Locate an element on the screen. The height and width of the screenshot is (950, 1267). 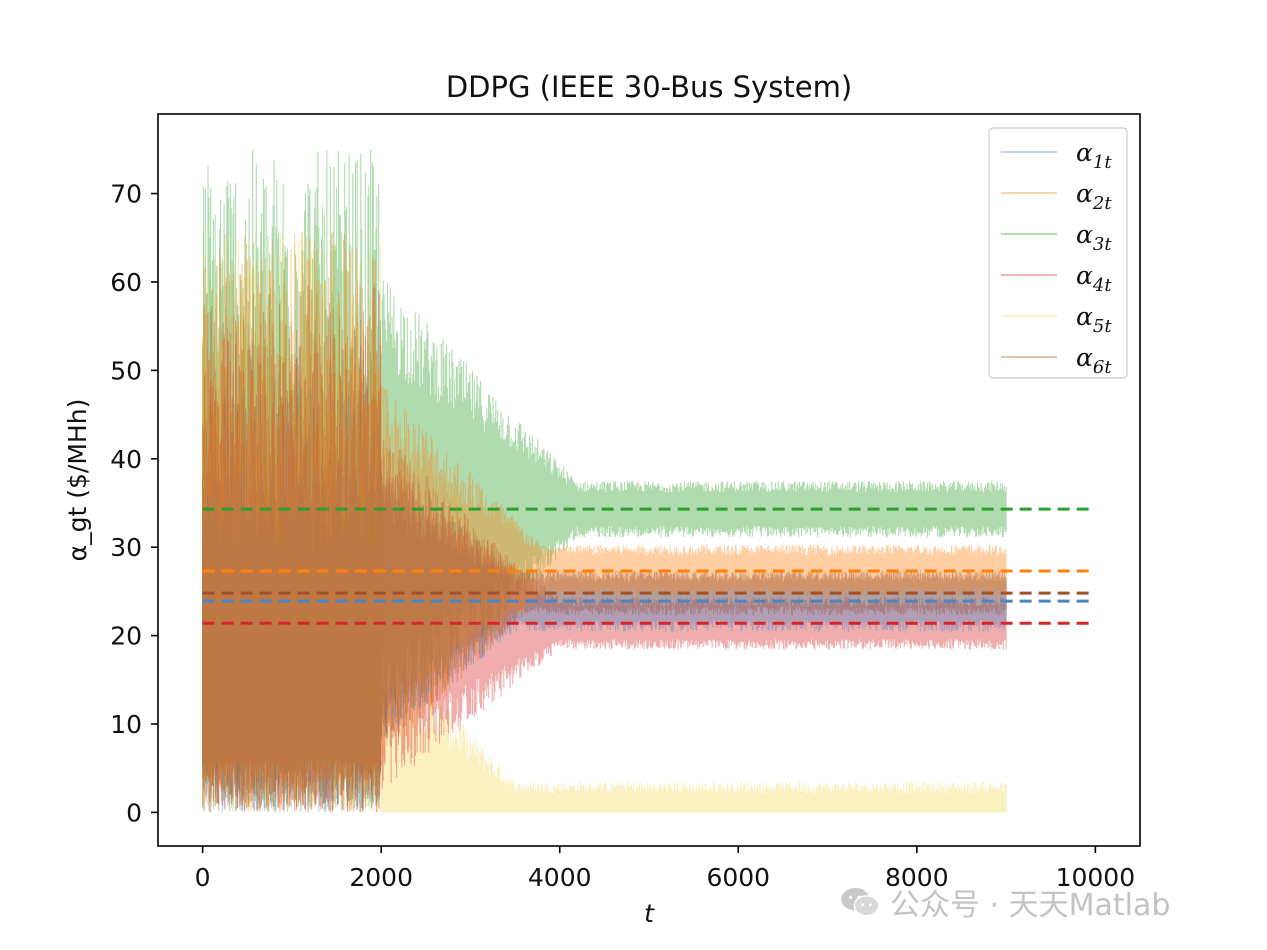
x-tick-label: 10000 is located at coordinates (1096, 877).